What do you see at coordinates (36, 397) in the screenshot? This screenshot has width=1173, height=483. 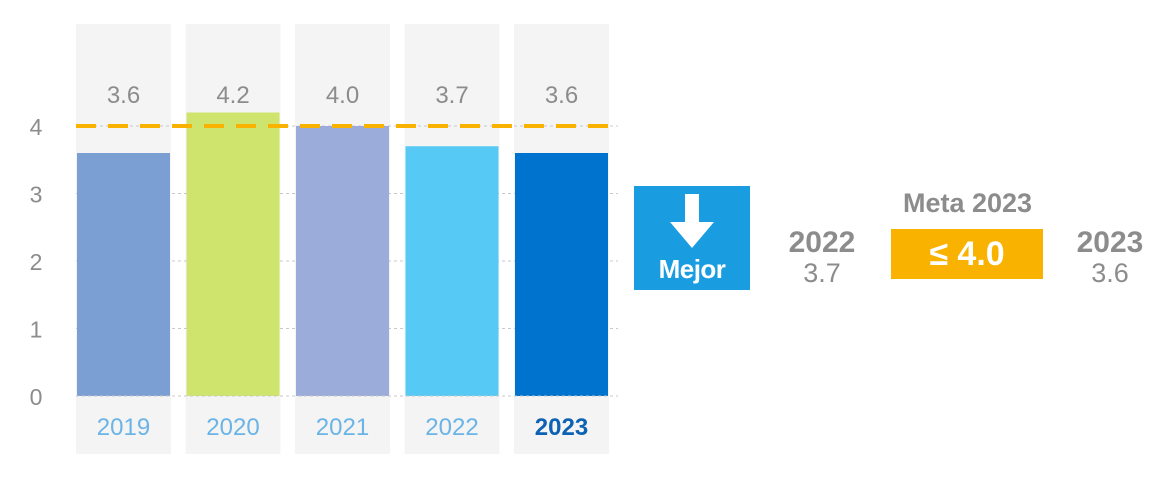 I see `y-tick-label: 0` at bounding box center [36, 397].